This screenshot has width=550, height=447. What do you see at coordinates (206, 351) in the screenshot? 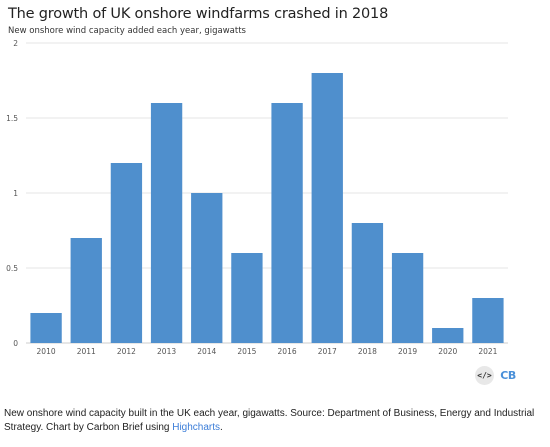
I see `x-tick-label: 2014` at bounding box center [206, 351].